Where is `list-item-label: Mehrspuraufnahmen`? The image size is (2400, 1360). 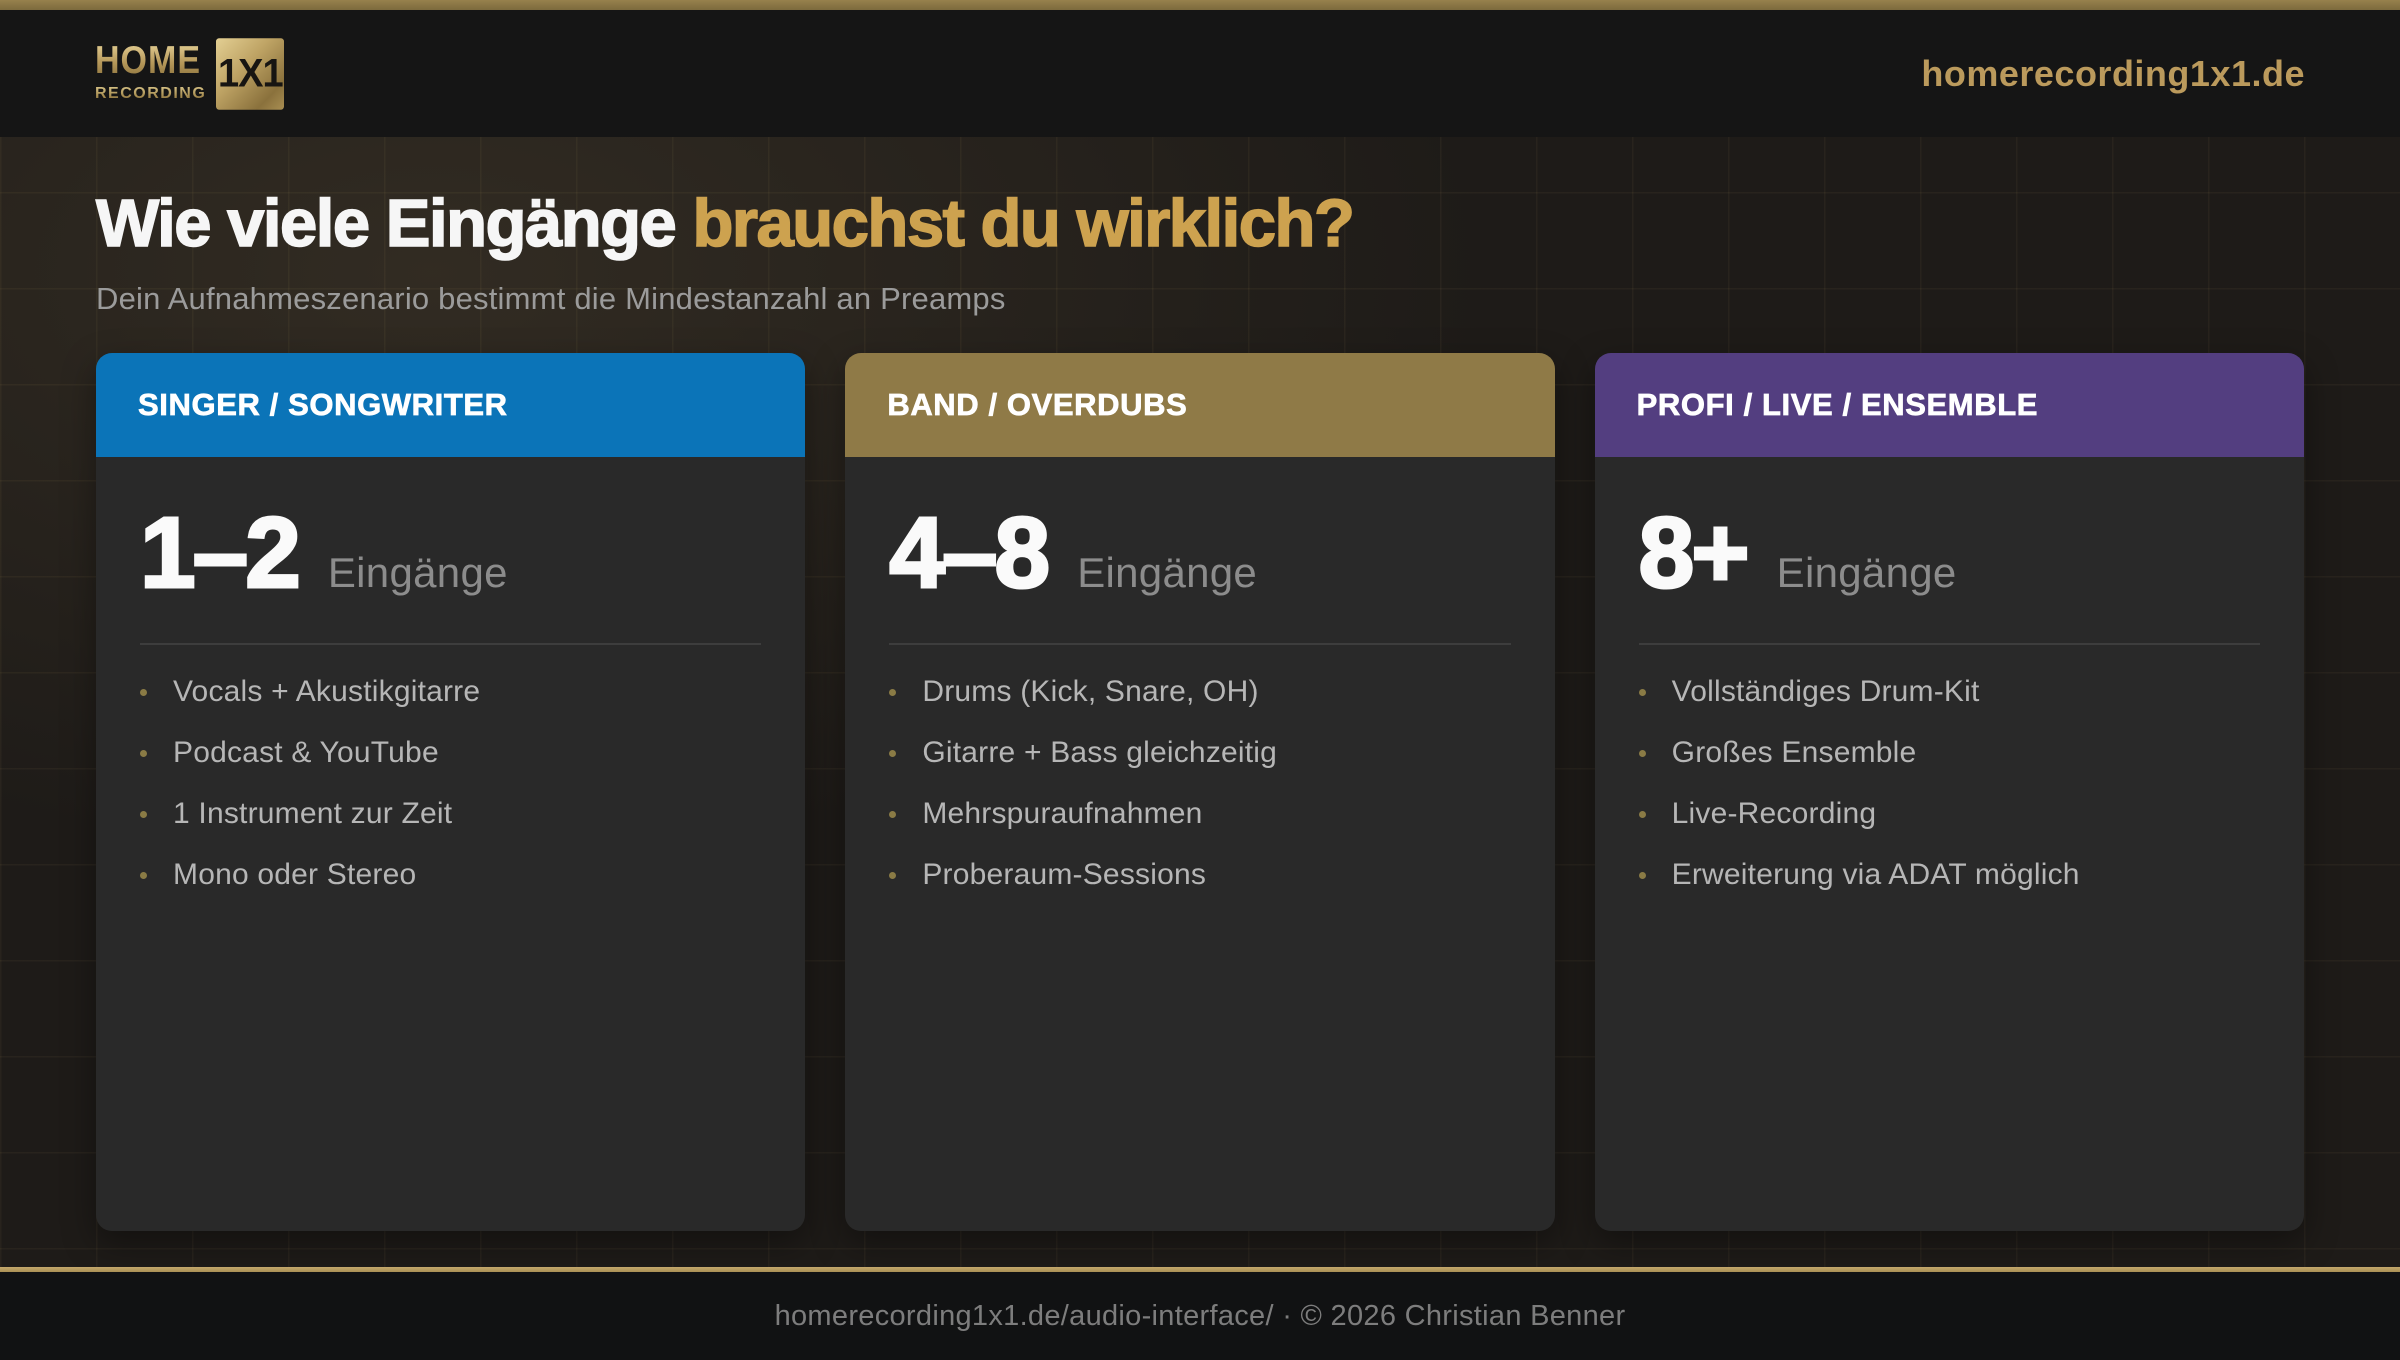 list-item-label: Mehrspuraufnahmen is located at coordinates (1062, 814).